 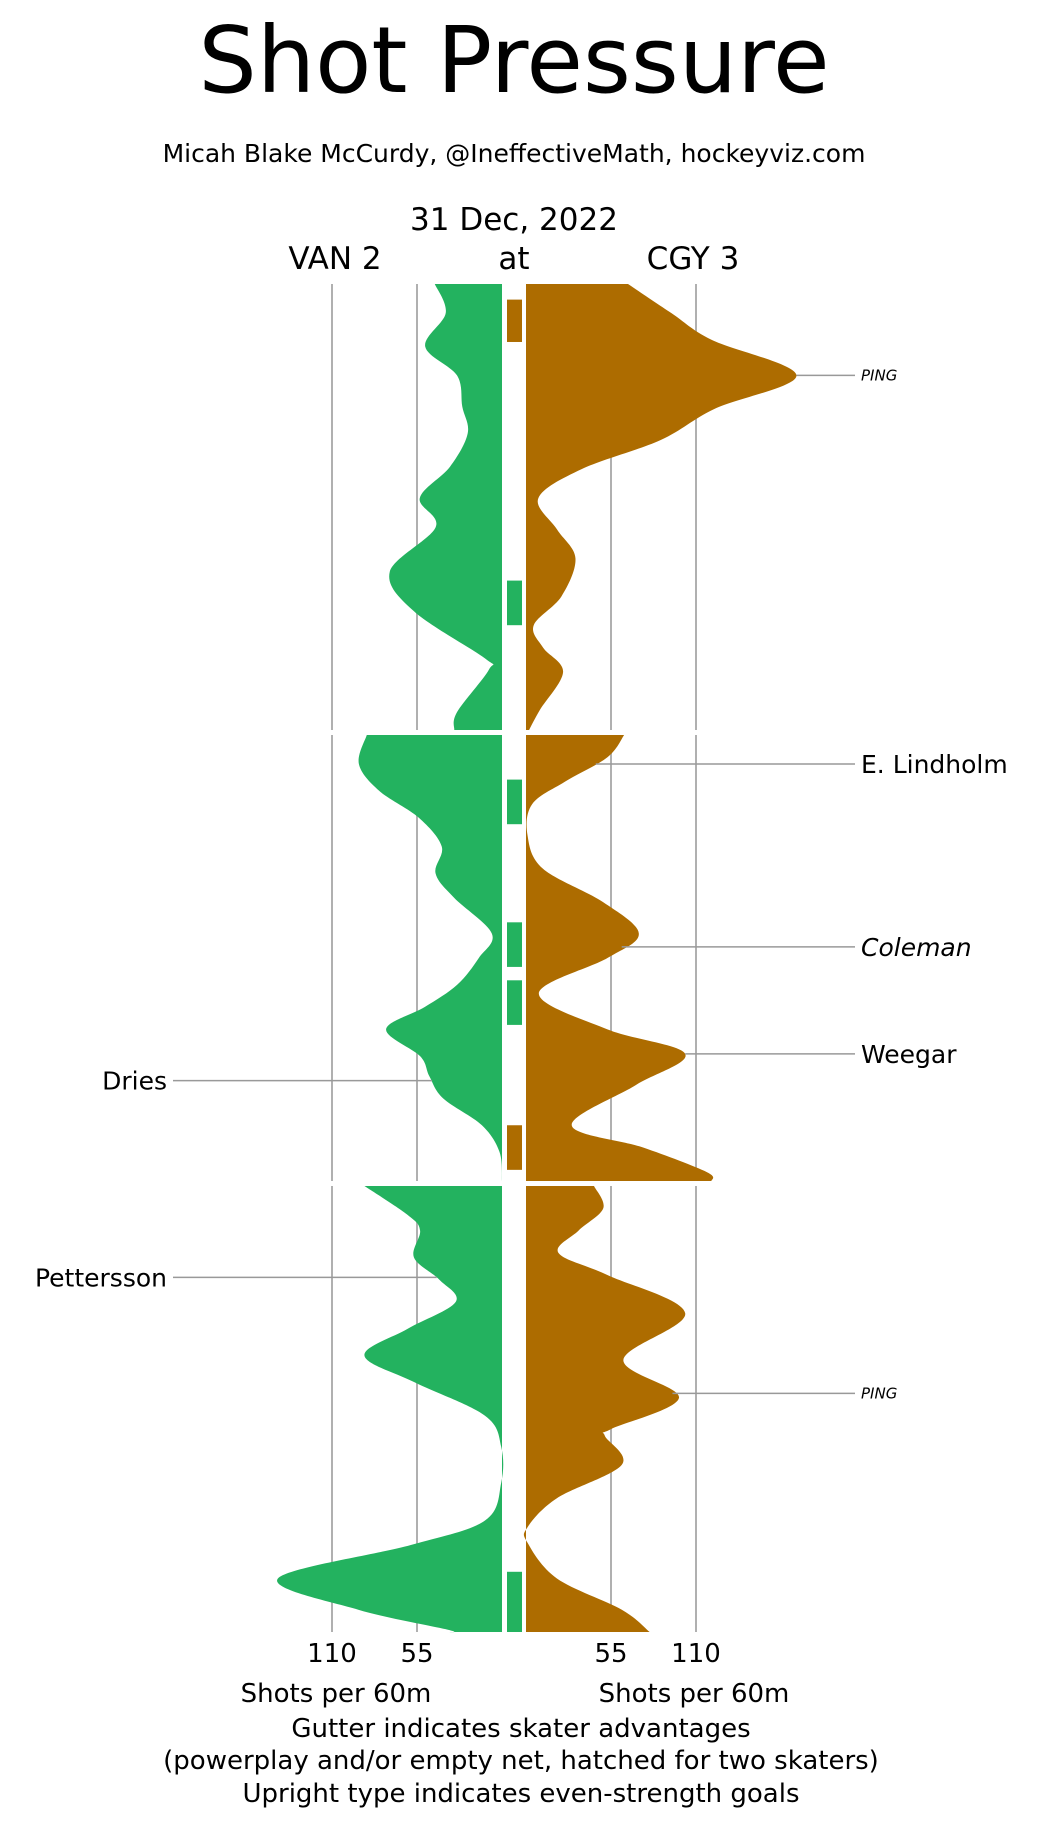 What do you see at coordinates (909, 1054) in the screenshot?
I see `annotation-label-weegar: Weegar` at bounding box center [909, 1054].